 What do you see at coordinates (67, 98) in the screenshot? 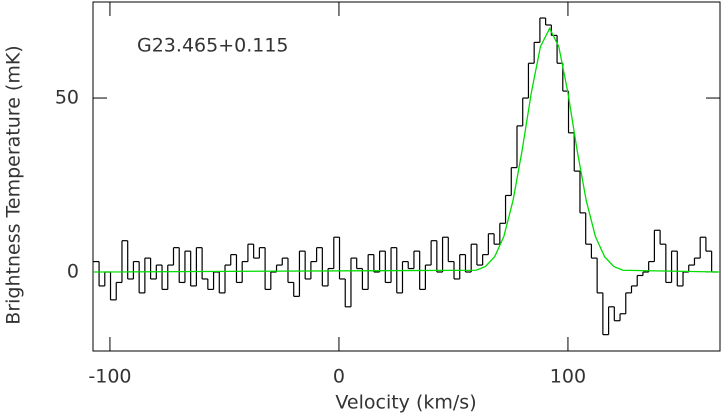
I see `y-tick-label: 50` at bounding box center [67, 98].